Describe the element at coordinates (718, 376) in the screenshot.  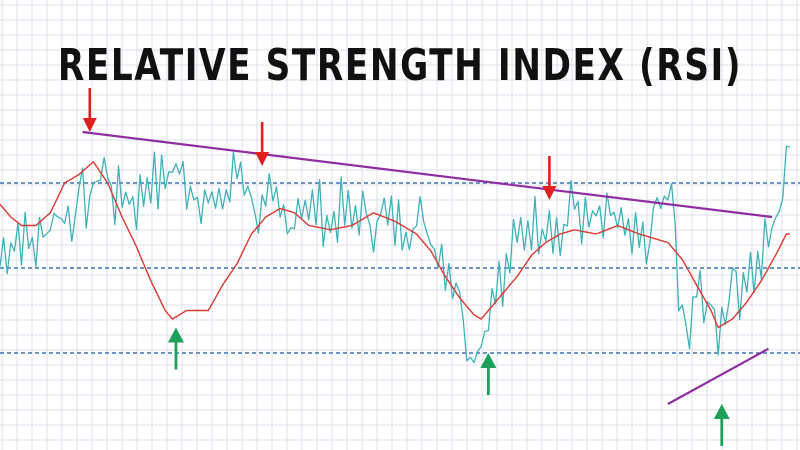
I see `trendline-support` at that location.